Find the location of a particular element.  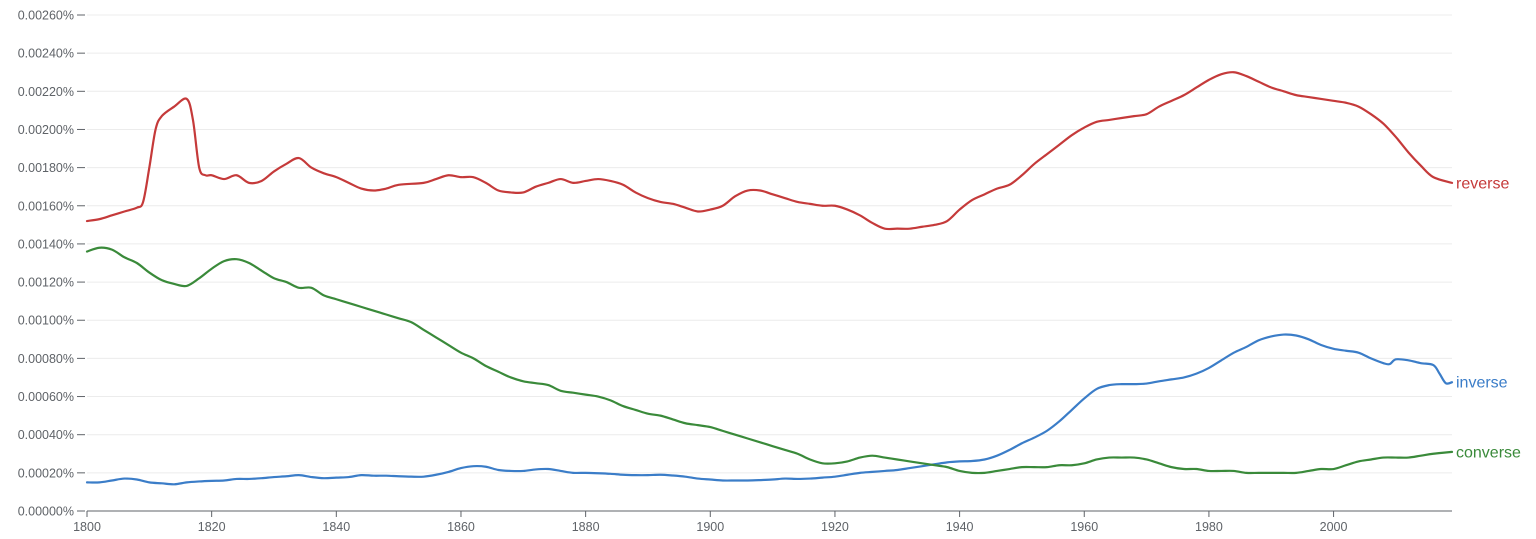

y-tick-label: 0.00220% is located at coordinates (46, 92).